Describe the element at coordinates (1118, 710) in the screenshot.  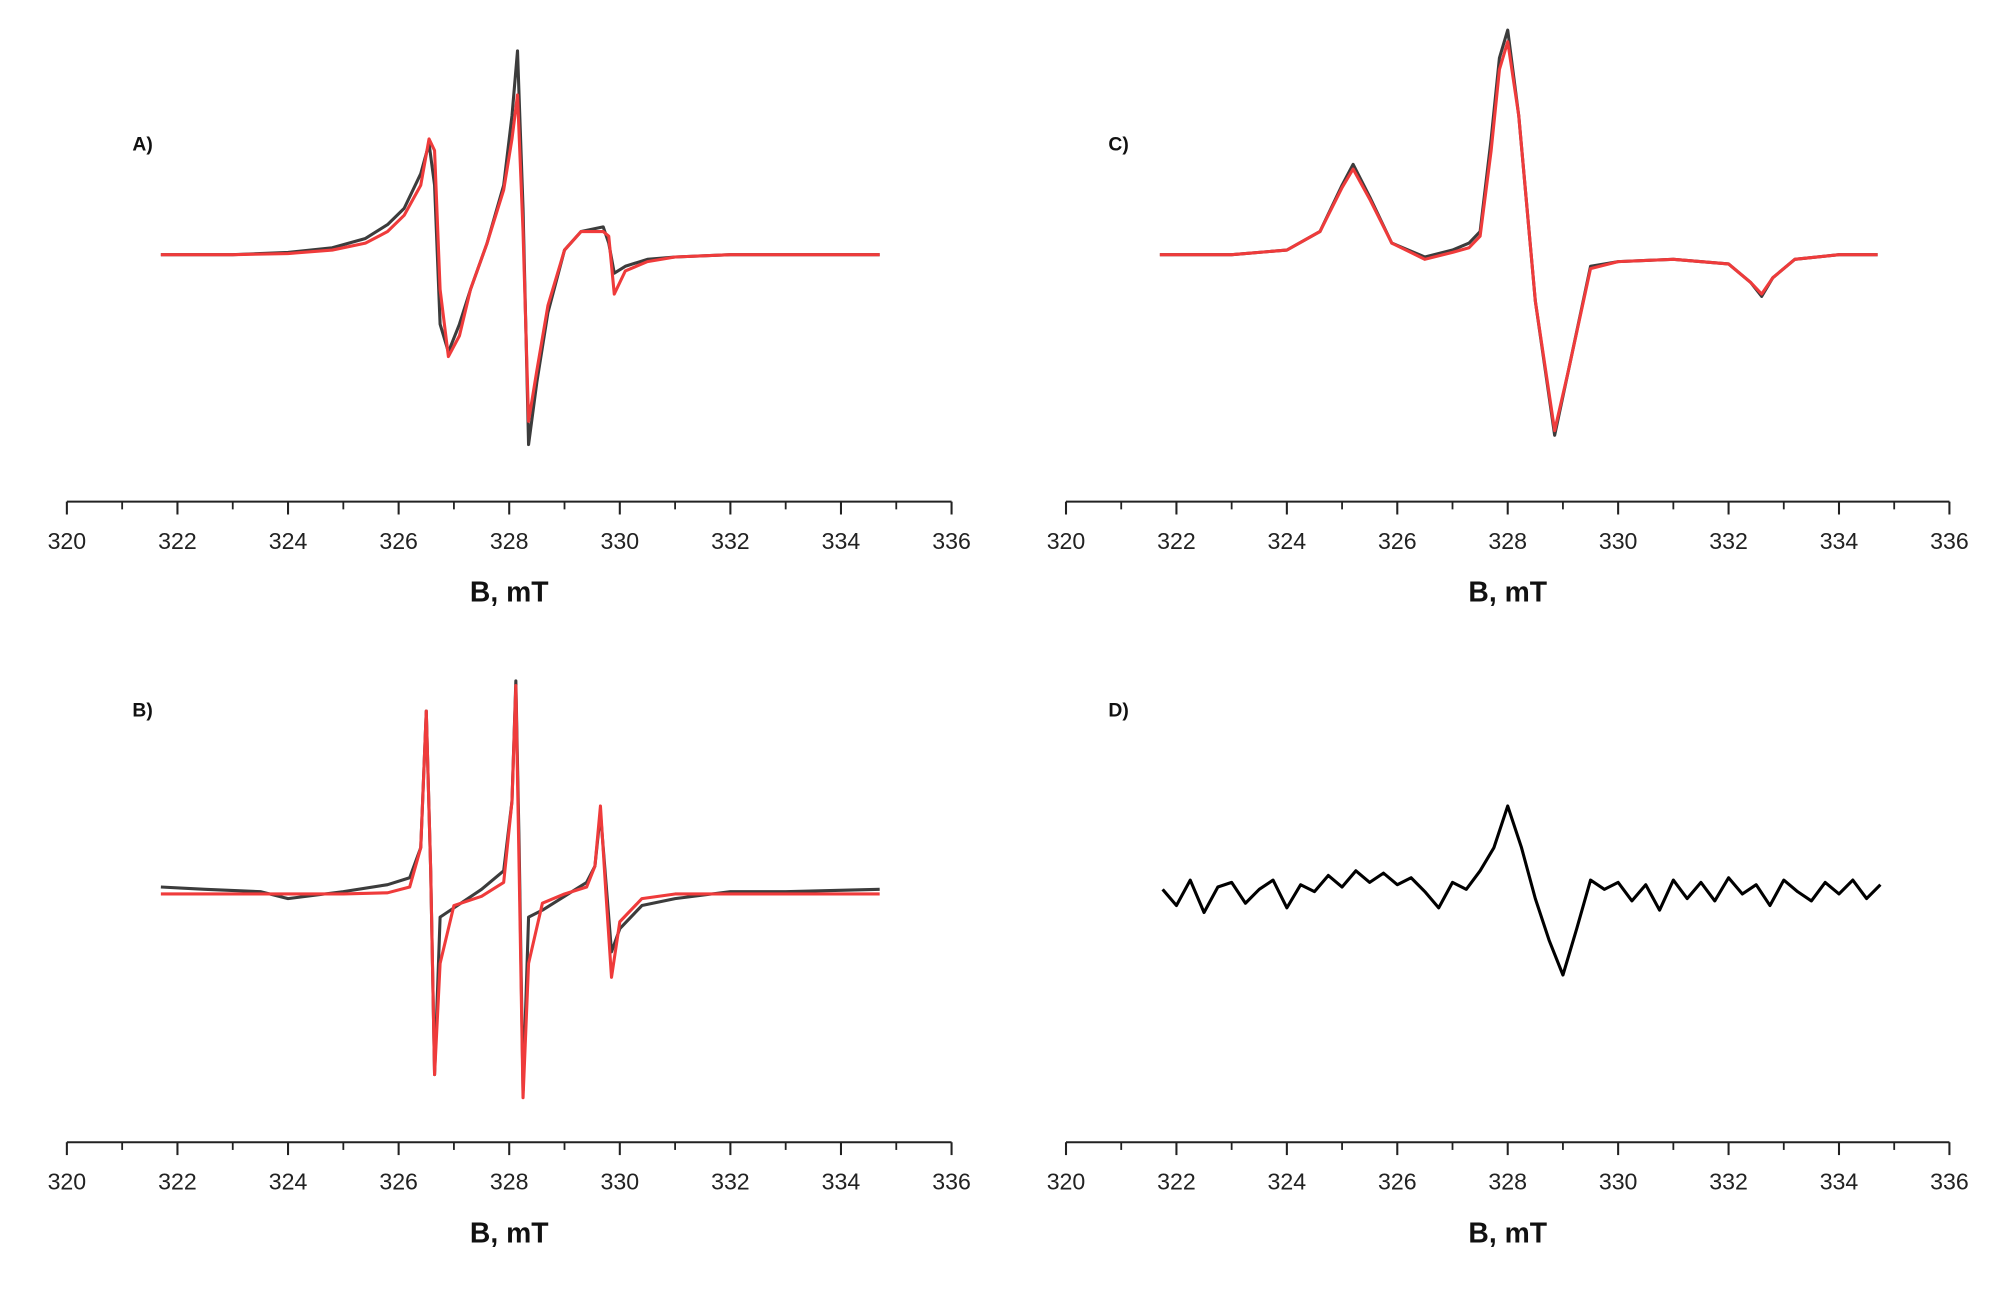
I see `panel-label: D)` at that location.